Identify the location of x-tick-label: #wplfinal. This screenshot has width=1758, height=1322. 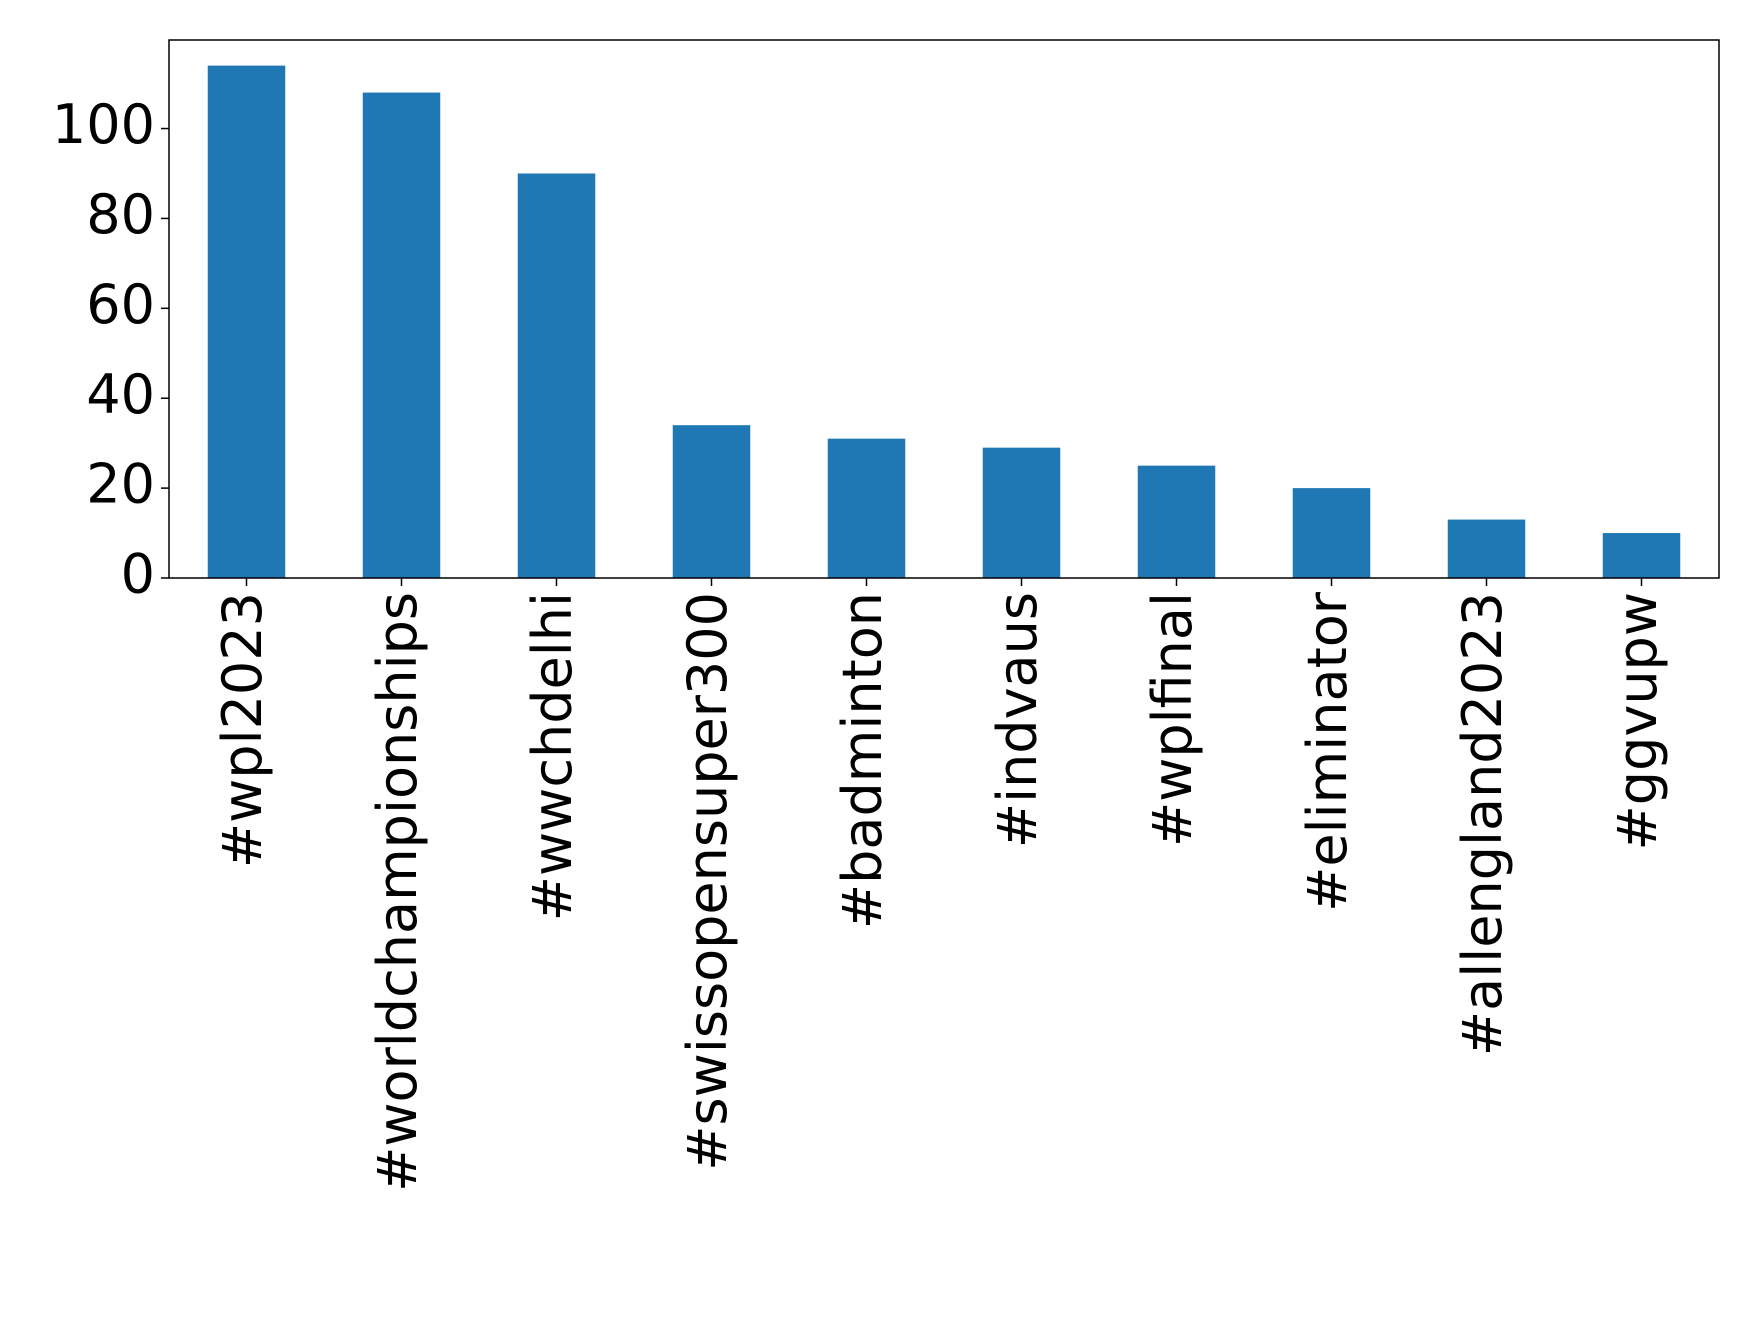
(1172, 719).